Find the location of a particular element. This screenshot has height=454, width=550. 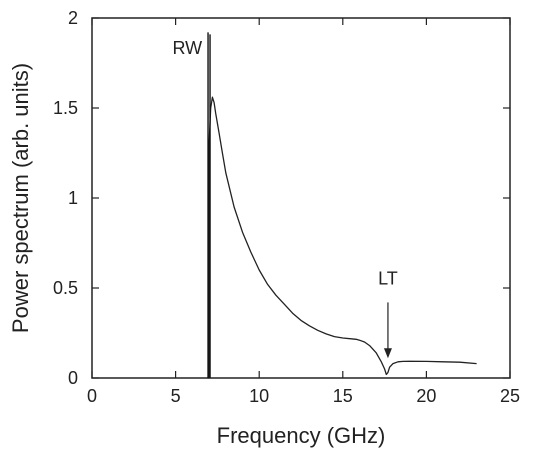

y-tick-label: 0.5 is located at coordinates (65, 288).